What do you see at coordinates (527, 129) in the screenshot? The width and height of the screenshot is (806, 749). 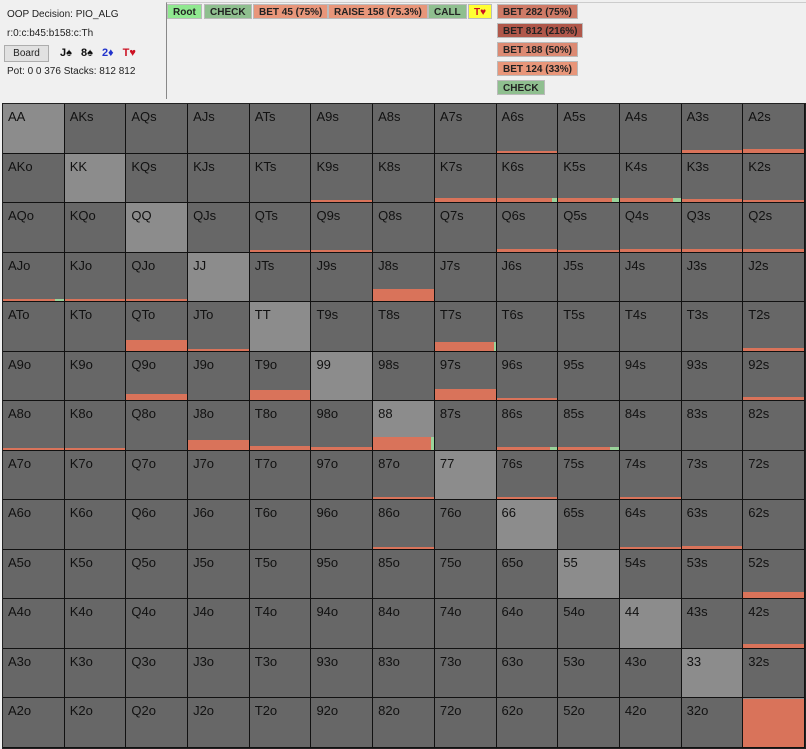 I see `hand-cell-A6s: A6s` at bounding box center [527, 129].